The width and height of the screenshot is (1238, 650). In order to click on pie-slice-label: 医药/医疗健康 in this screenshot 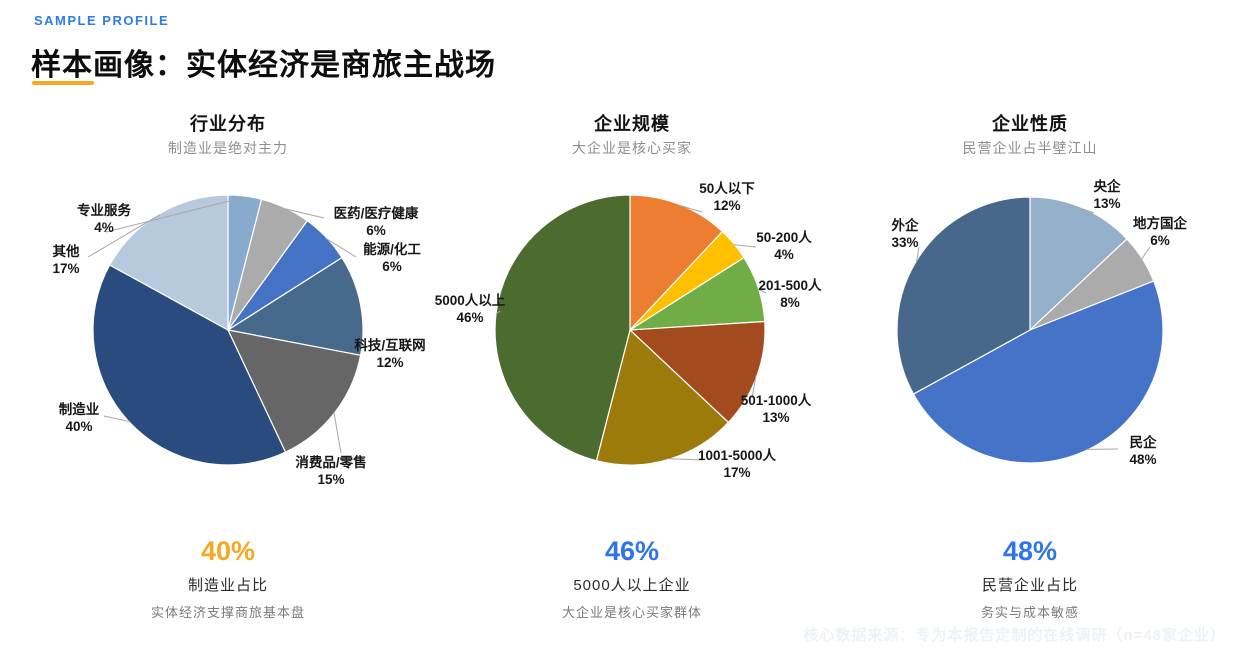, I will do `click(376, 213)`.